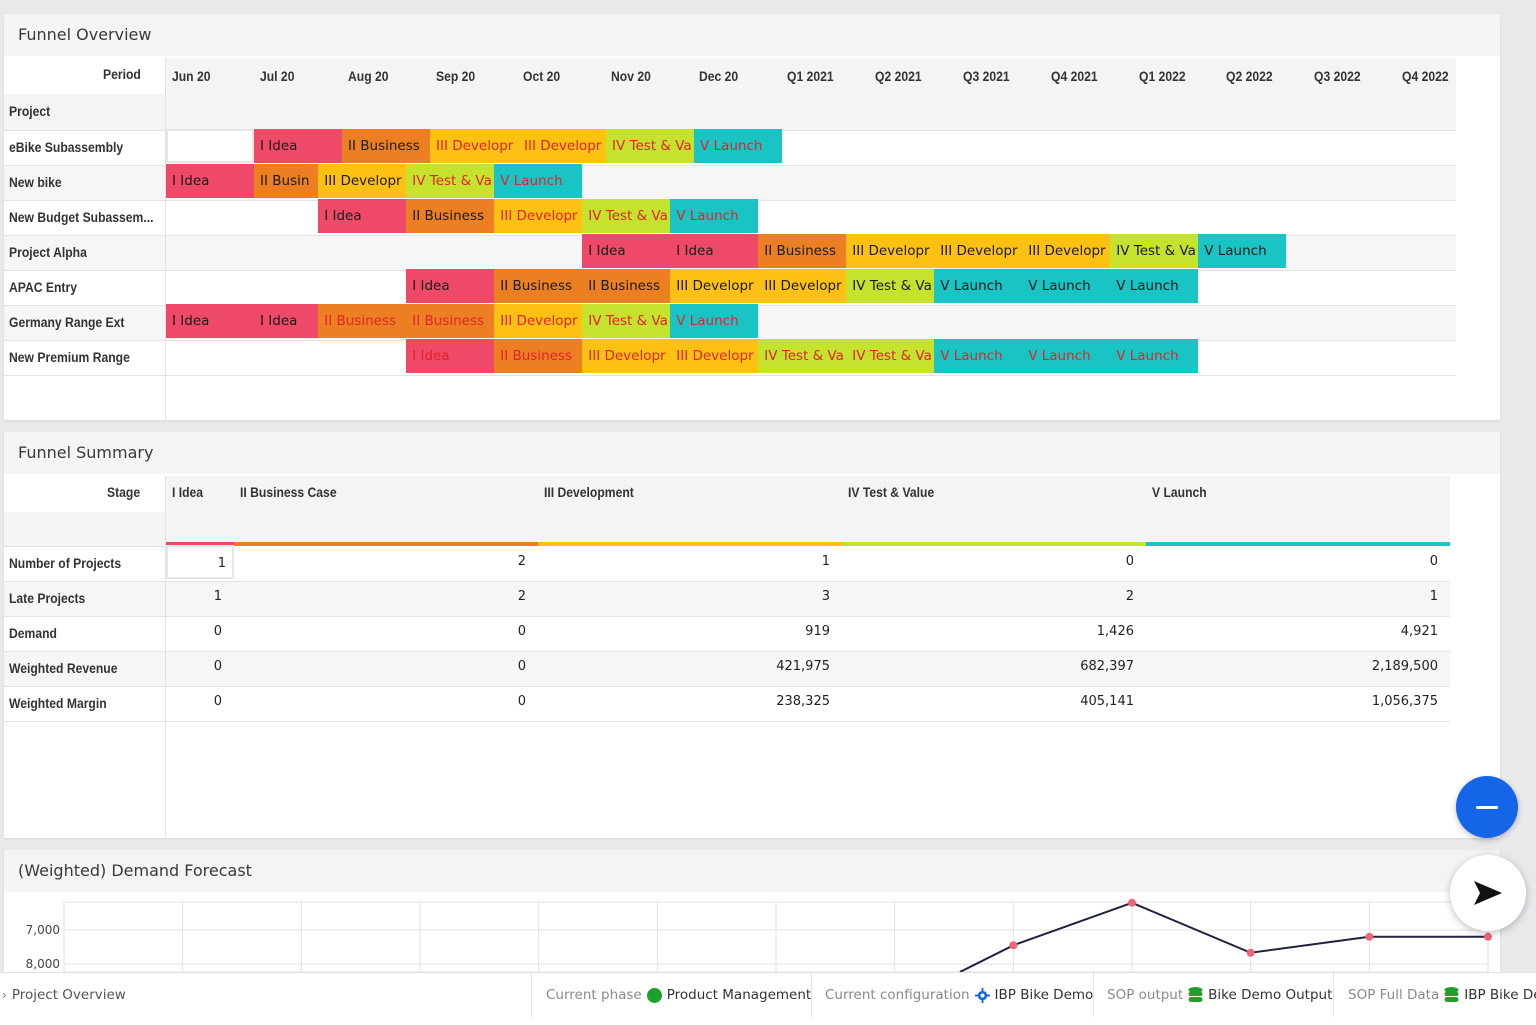 This screenshot has width=1536, height=1025. What do you see at coordinates (959, 995) in the screenshot?
I see `current-configuration: Current configuration IBP Bike Demo` at bounding box center [959, 995].